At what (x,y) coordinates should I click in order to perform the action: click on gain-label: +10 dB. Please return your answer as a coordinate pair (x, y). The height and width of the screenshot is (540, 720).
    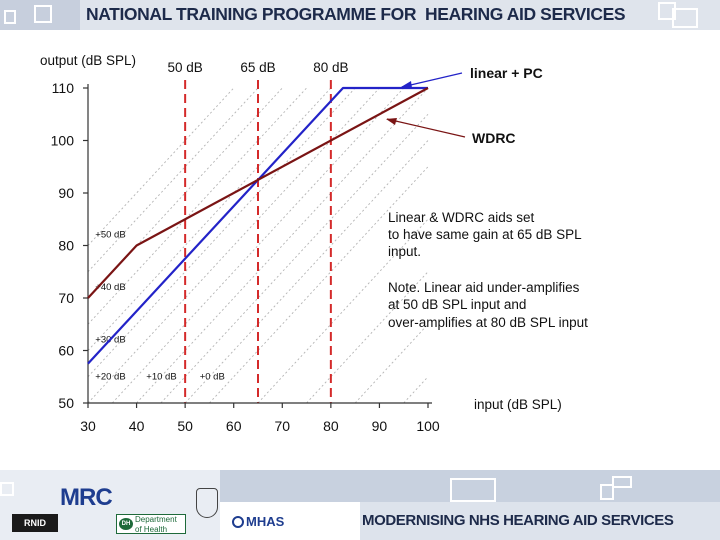
    Looking at the image, I should click on (161, 376).